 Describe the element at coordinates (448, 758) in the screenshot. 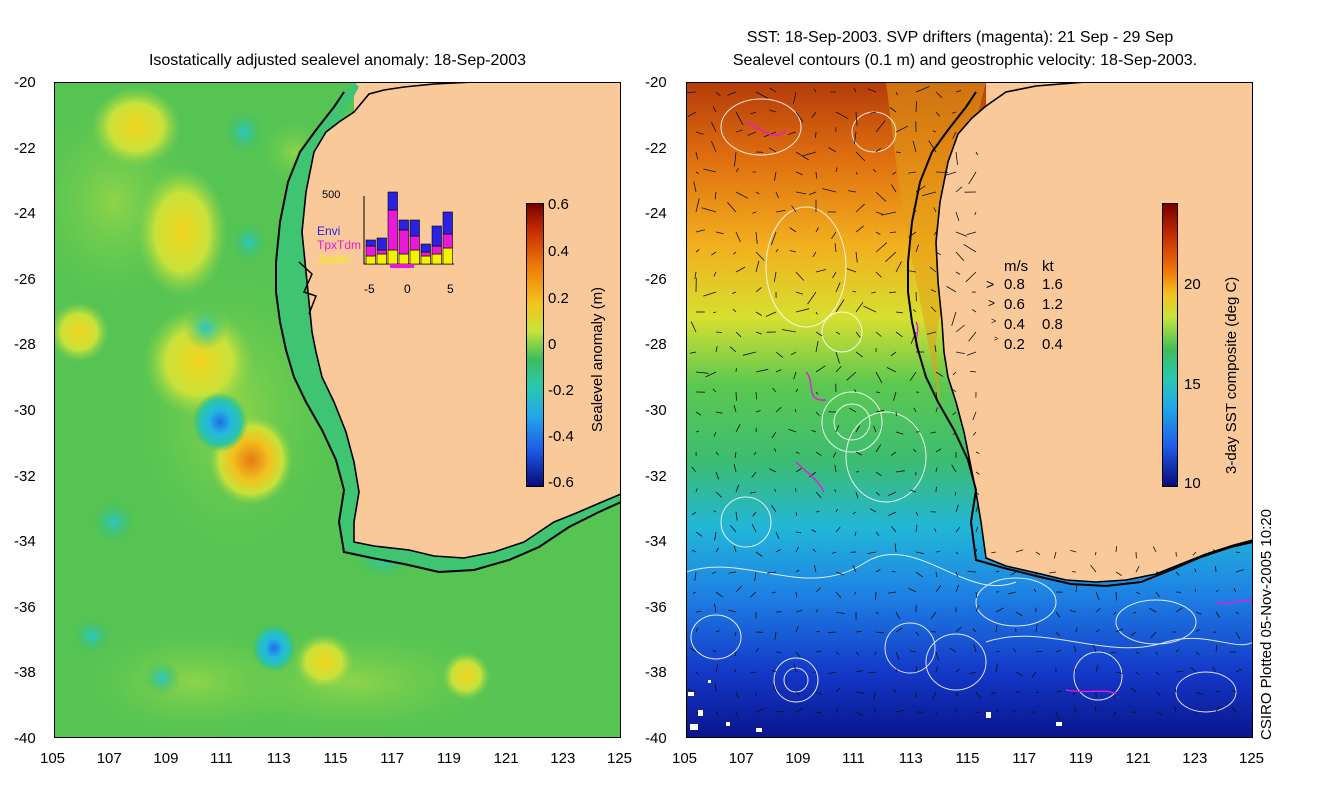

I see `left-x-tick: 119` at that location.